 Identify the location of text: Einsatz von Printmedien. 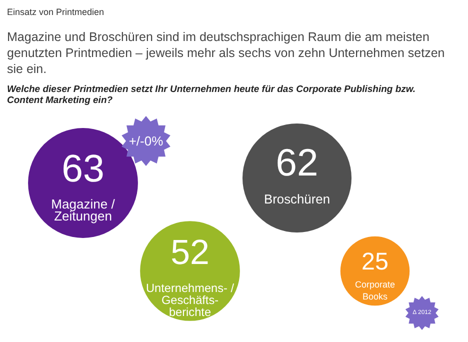
(55, 12).